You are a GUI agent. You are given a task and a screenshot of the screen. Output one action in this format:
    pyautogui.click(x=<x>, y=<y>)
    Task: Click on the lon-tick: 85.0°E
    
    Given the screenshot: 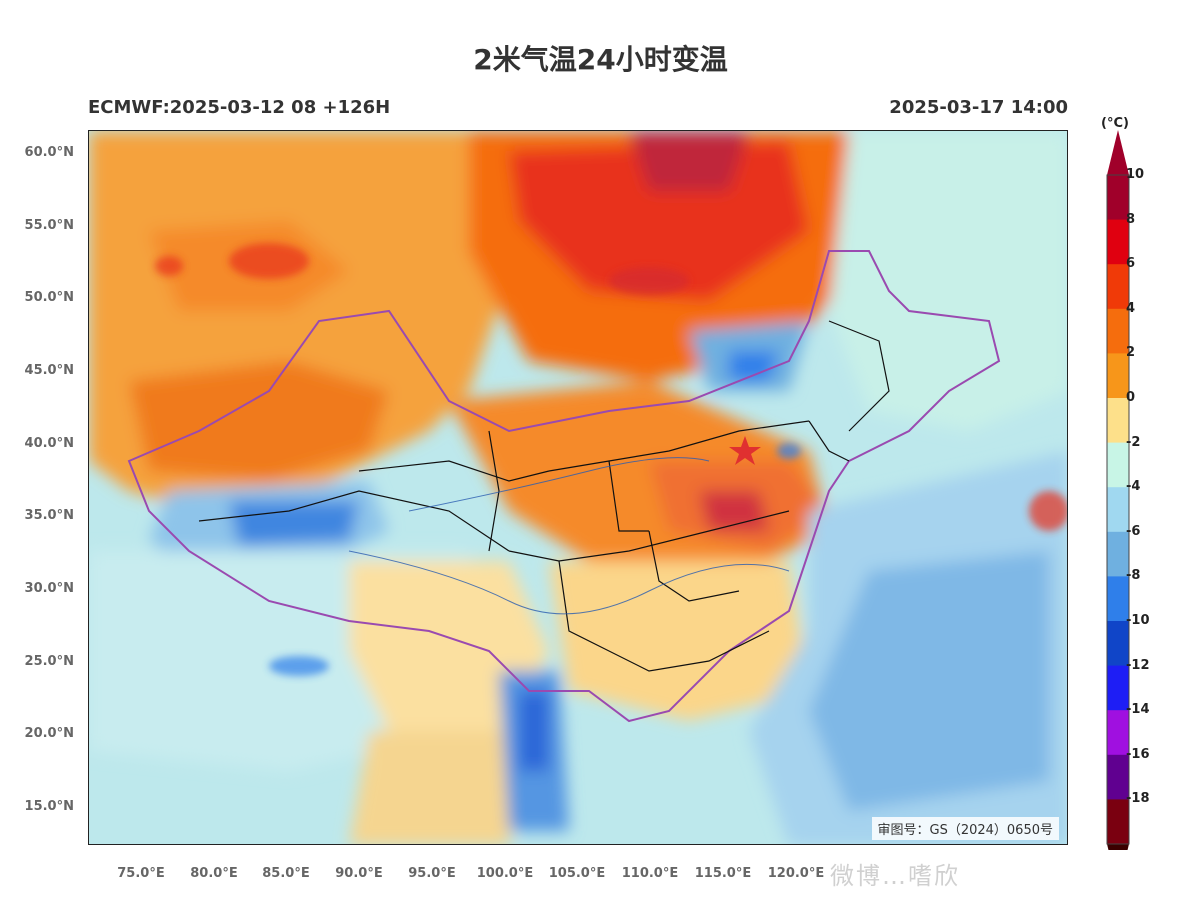 What is the action you would take?
    pyautogui.click(x=286, y=873)
    